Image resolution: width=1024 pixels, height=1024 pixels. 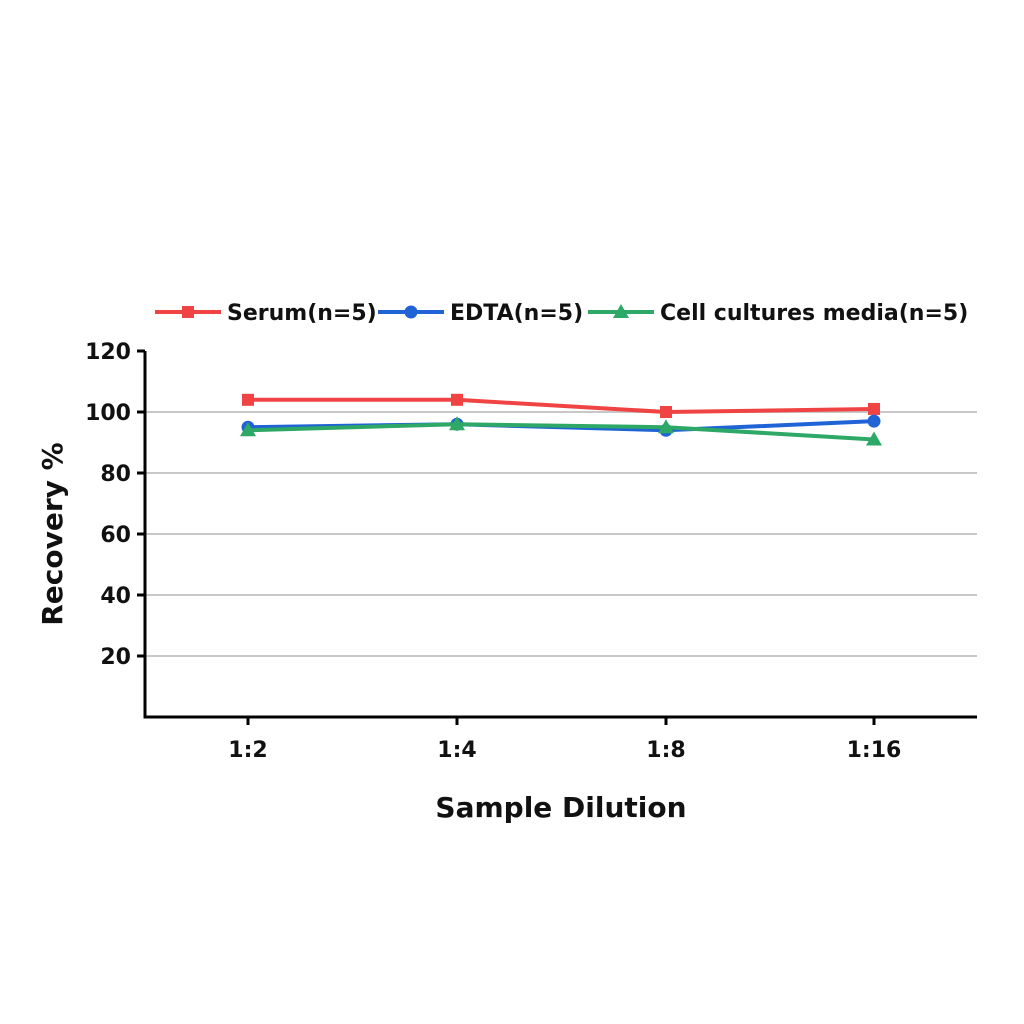 I want to click on y-tick-label: 120, so click(x=108, y=352).